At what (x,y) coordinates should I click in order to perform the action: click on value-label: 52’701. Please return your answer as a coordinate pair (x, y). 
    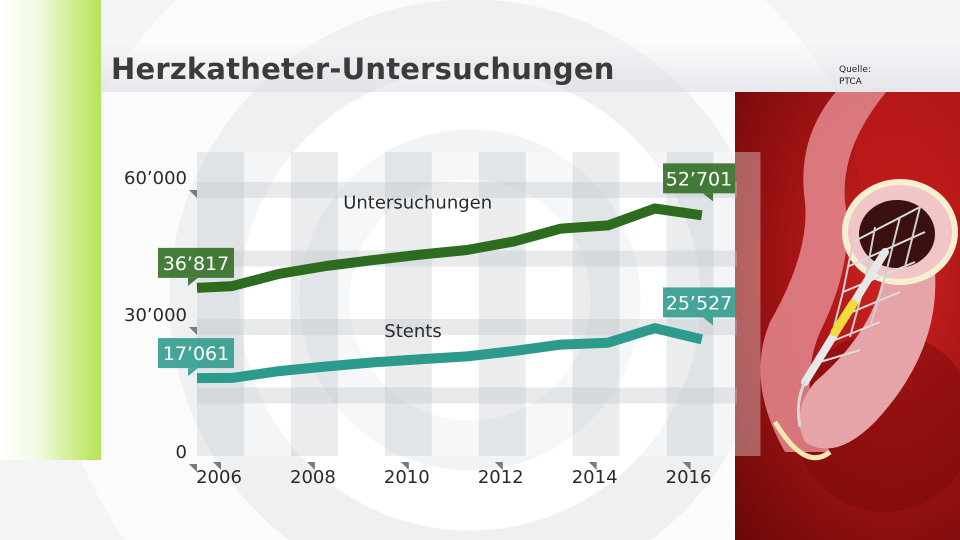
    Looking at the image, I should click on (699, 179).